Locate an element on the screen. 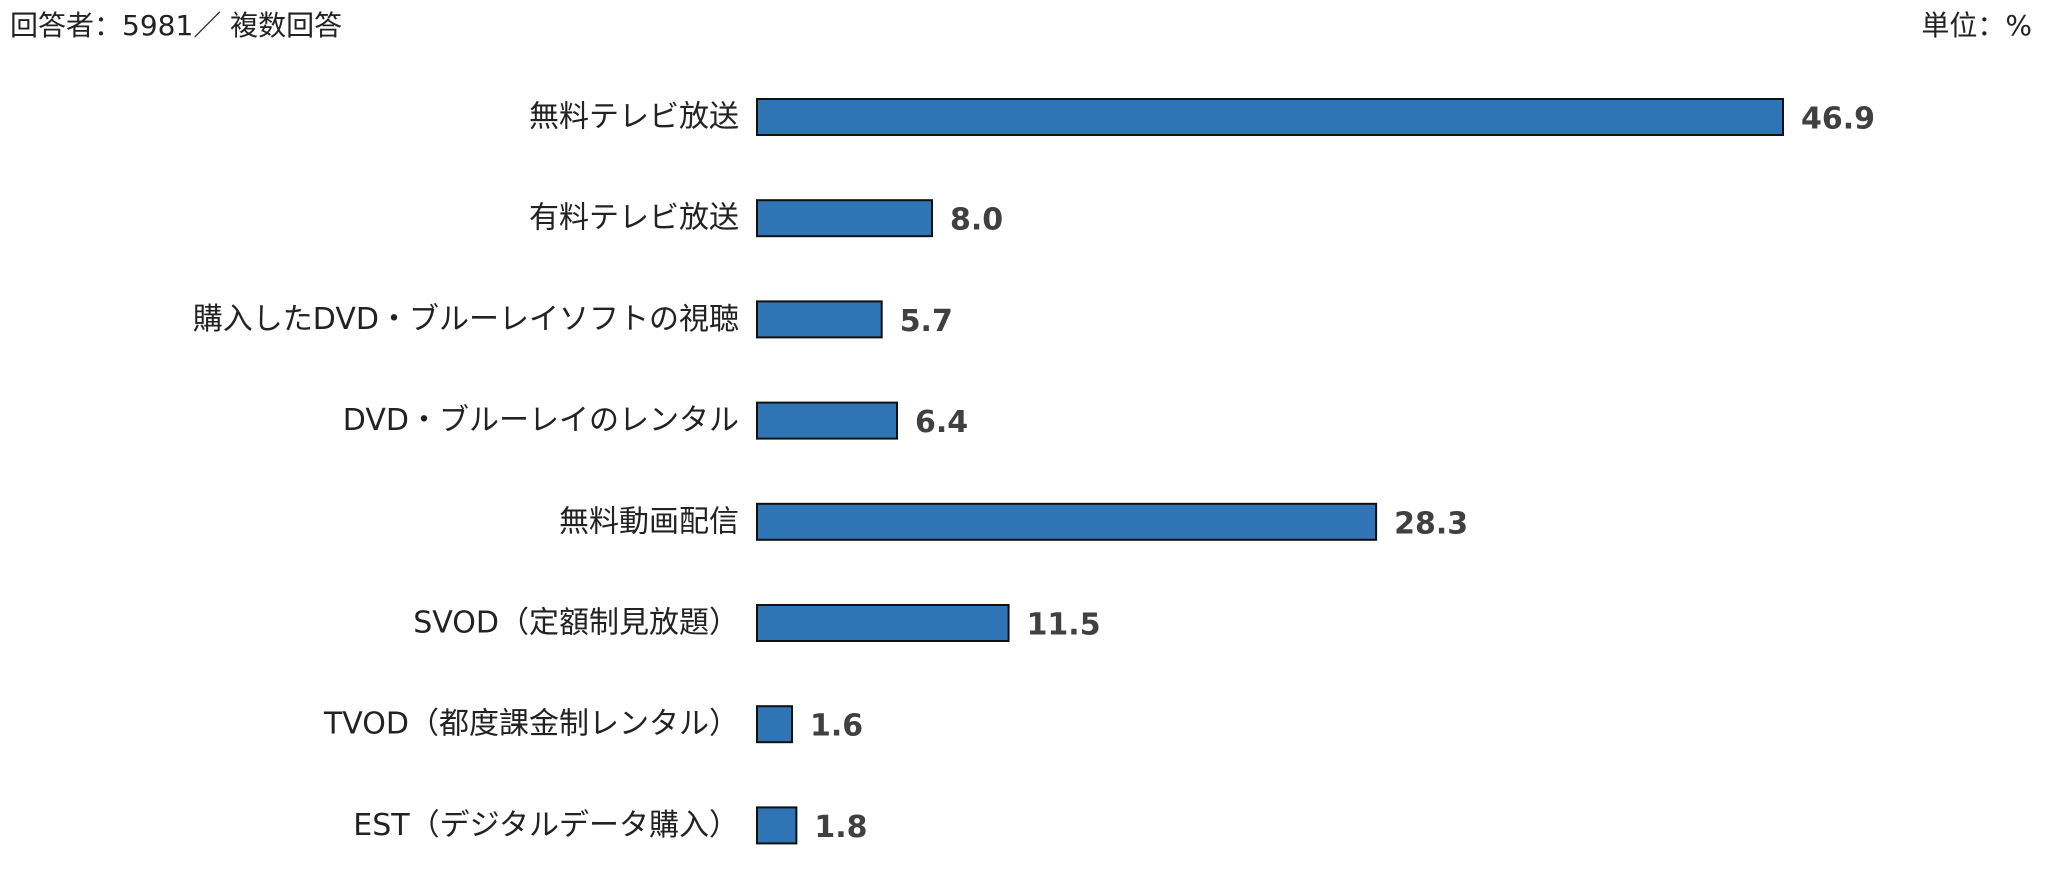 The width and height of the screenshot is (2046, 895). category-label: EST（デジタルデータ購入） is located at coordinates (546, 825).